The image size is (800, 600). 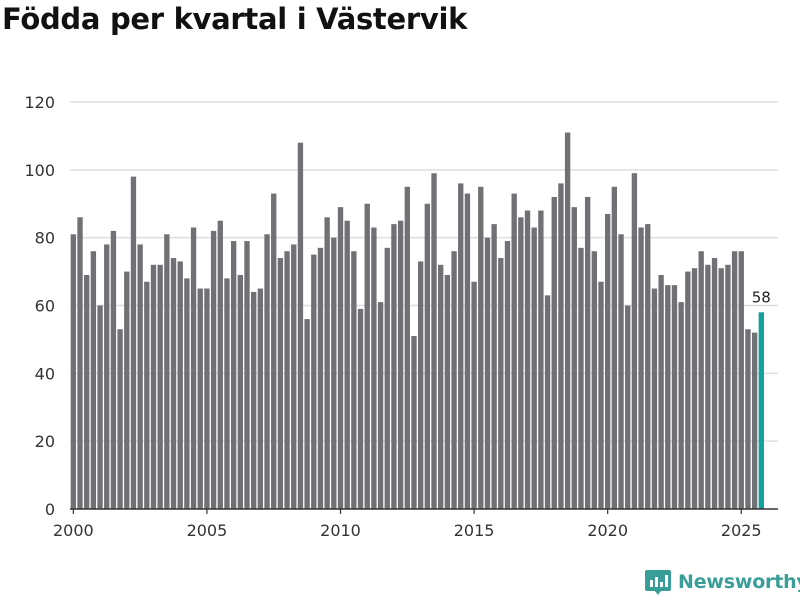 What do you see at coordinates (407, 524) in the screenshot?
I see `x-axis-ticks: 2000 2005 2010 2015 2020 2025` at bounding box center [407, 524].